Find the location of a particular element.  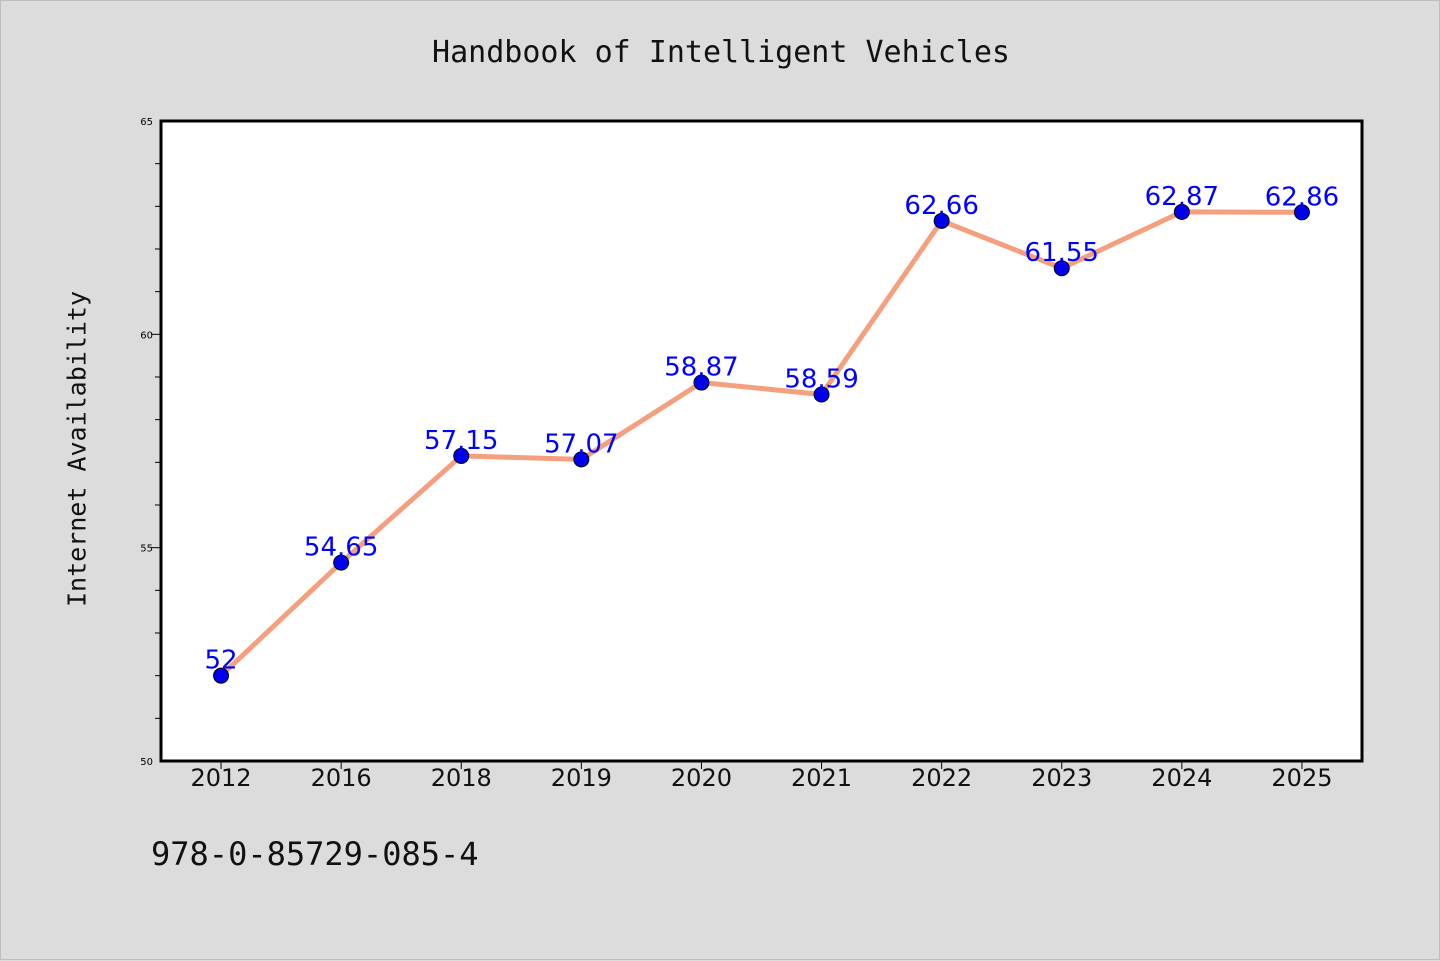

data-label: 58.59 is located at coordinates (821, 379).